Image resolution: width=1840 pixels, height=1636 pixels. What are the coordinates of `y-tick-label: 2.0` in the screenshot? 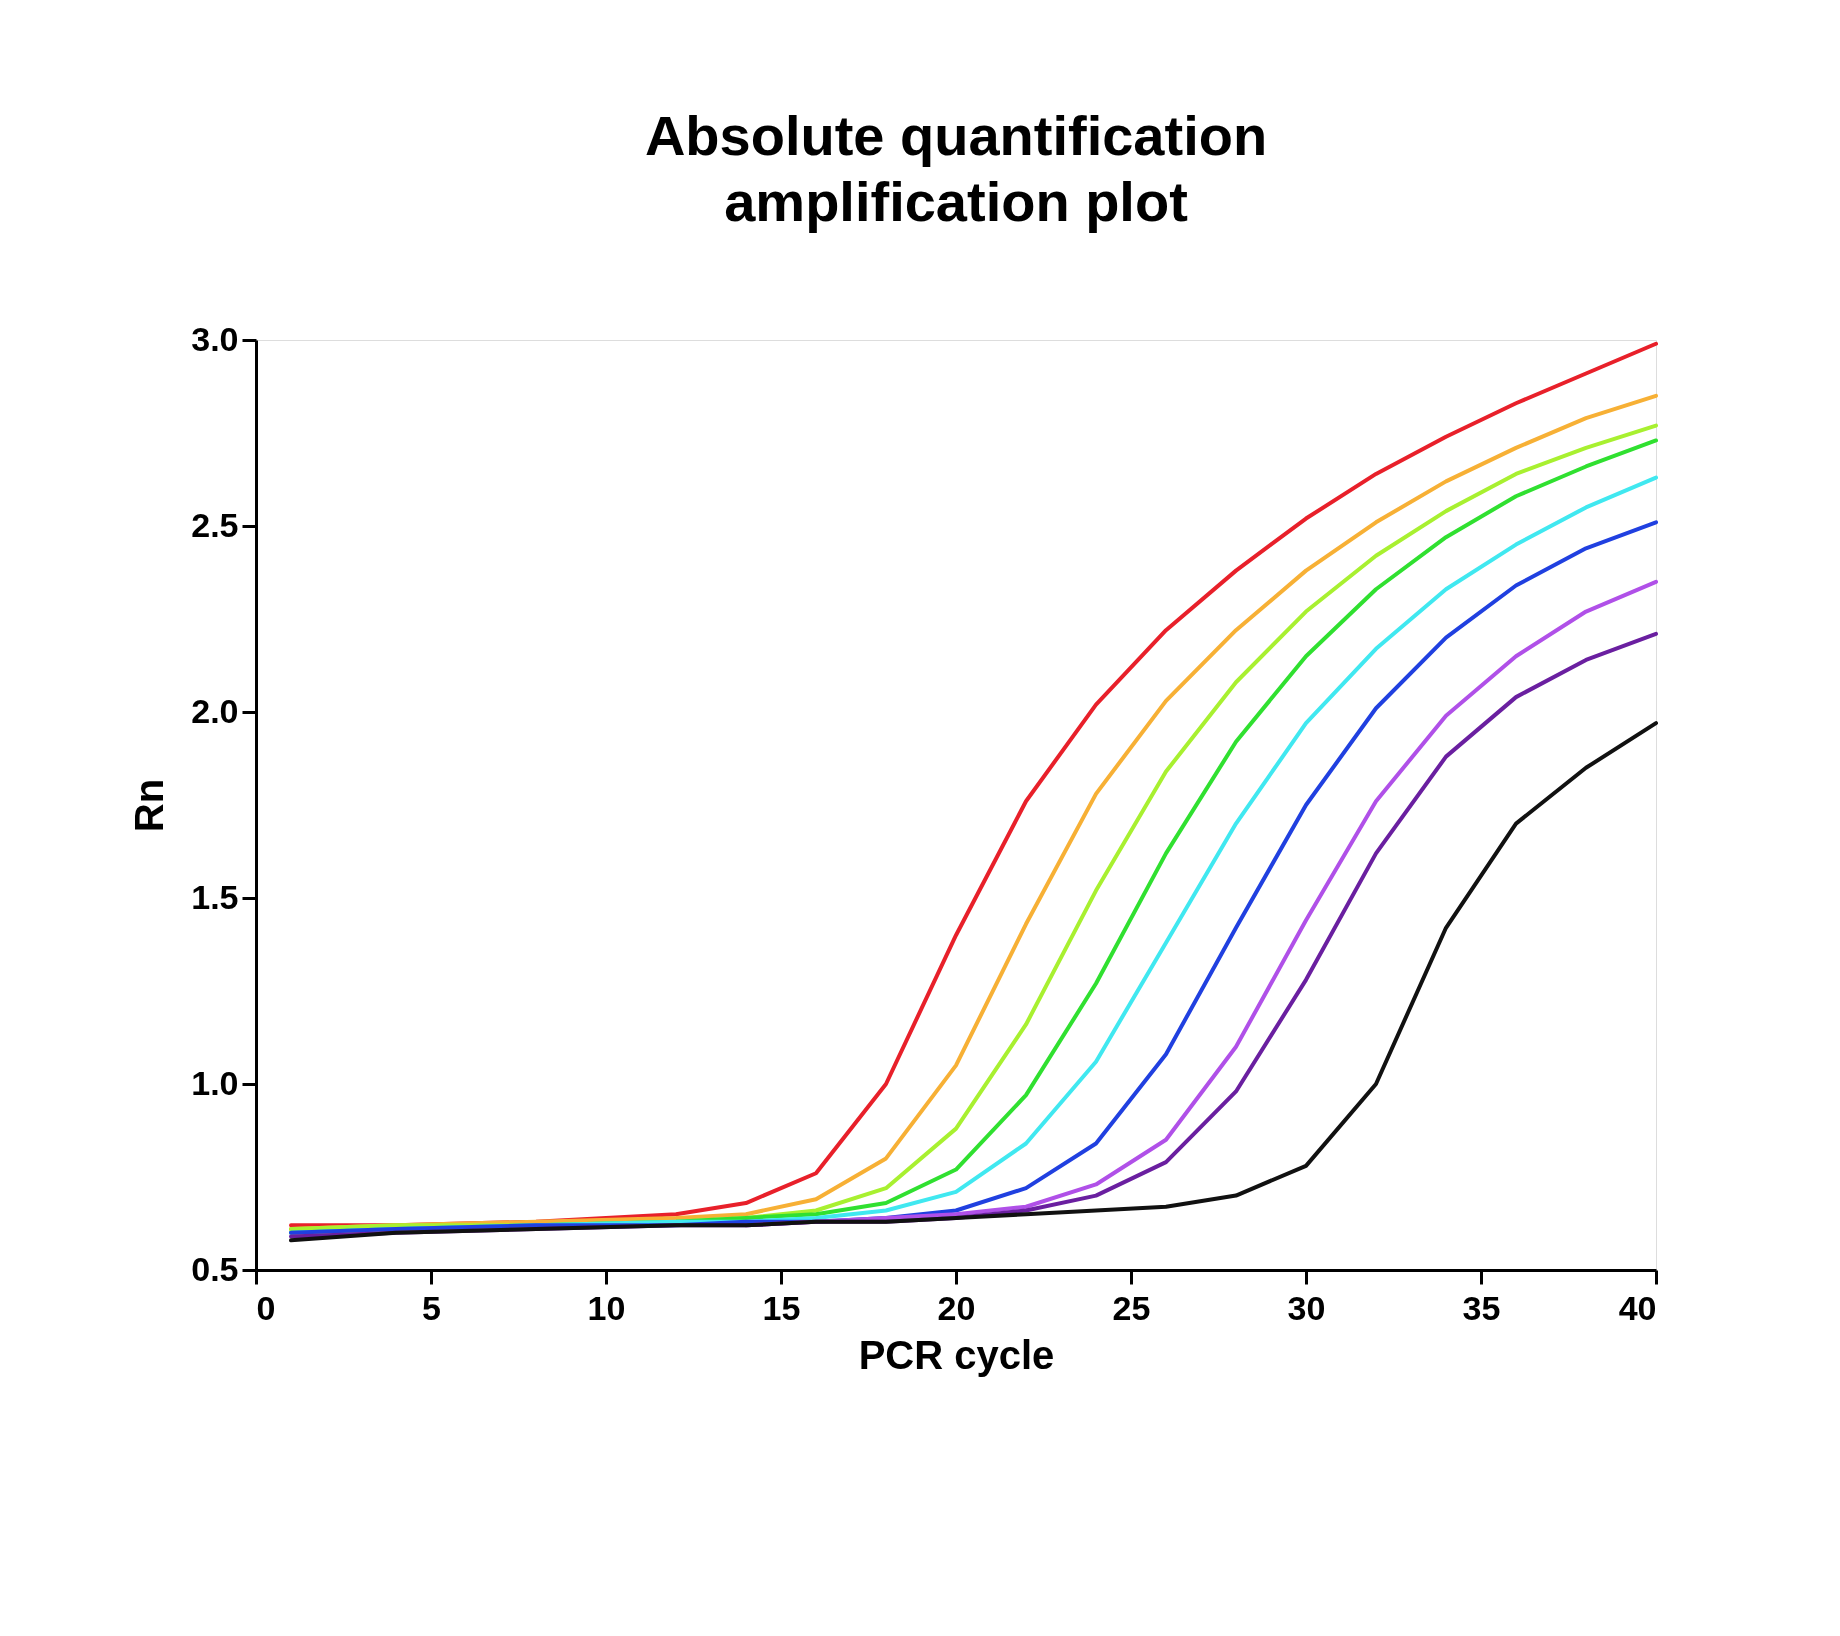 It's located at (215, 710).